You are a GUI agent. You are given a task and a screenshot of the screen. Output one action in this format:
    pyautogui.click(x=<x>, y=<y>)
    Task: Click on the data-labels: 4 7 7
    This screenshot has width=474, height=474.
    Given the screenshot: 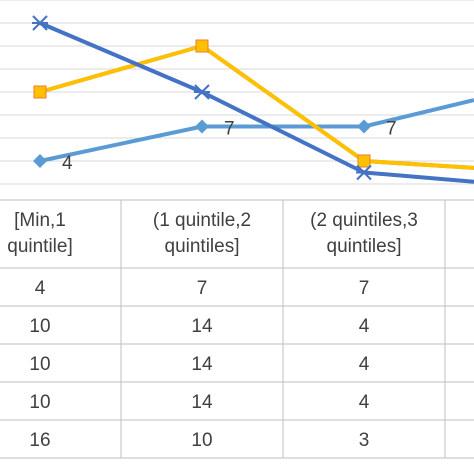 What is the action you would take?
    pyautogui.click(x=229, y=147)
    